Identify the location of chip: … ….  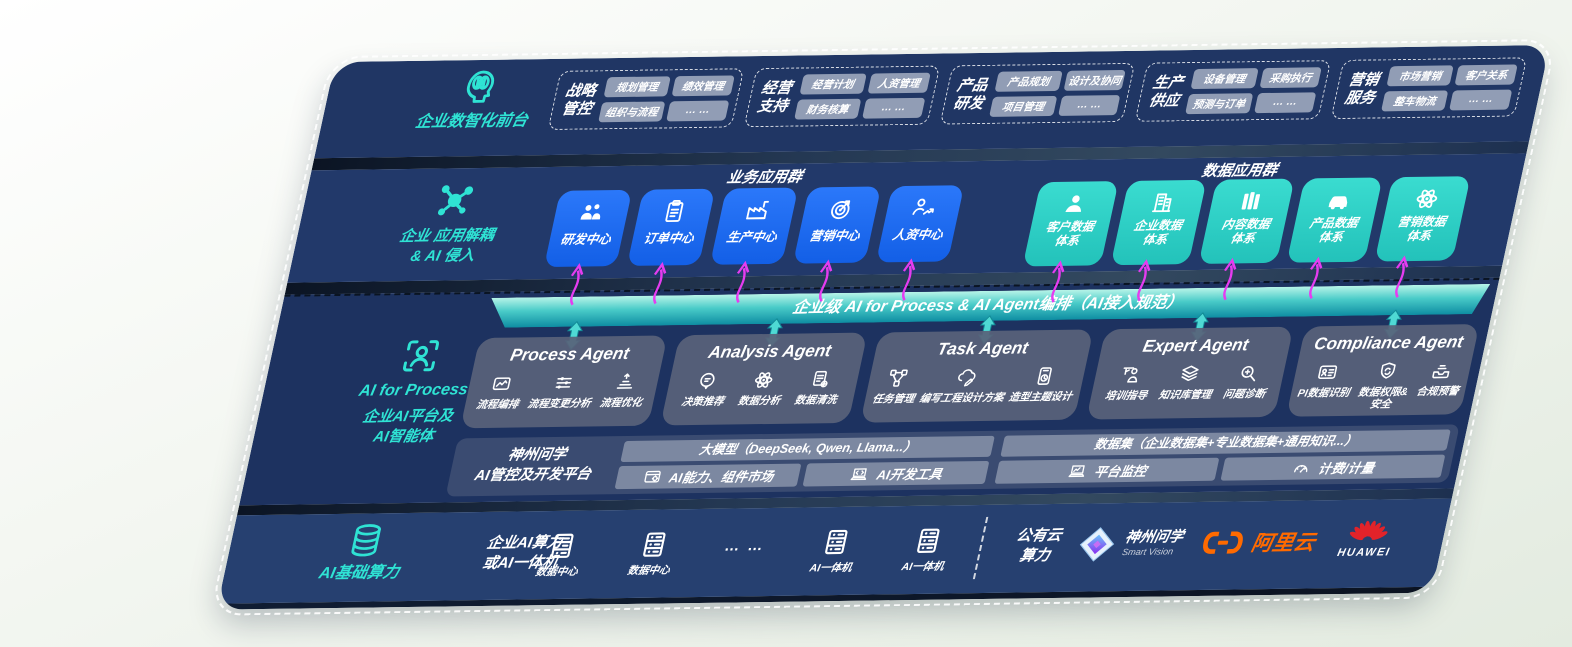
(893, 108).